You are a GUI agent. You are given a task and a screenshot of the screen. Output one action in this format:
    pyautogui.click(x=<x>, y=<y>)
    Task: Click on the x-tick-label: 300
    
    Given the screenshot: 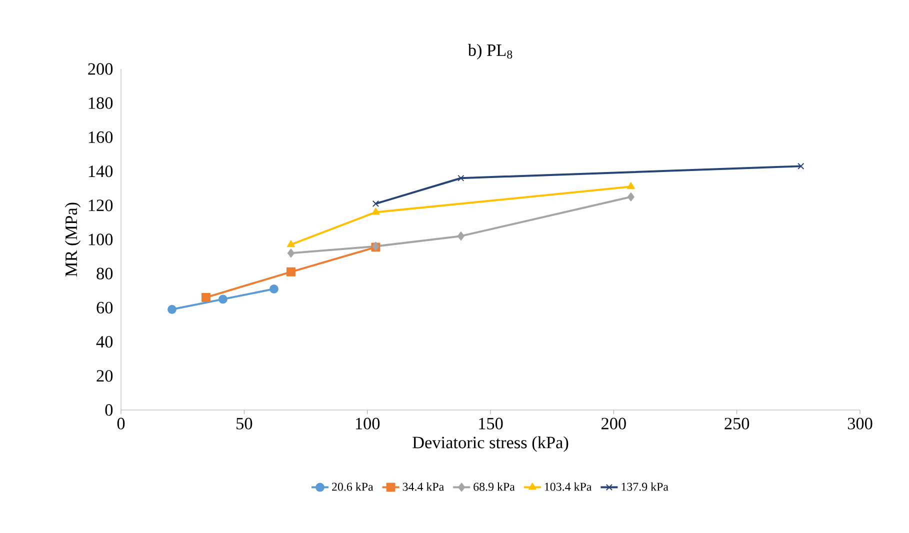 What is the action you would take?
    pyautogui.click(x=860, y=424)
    